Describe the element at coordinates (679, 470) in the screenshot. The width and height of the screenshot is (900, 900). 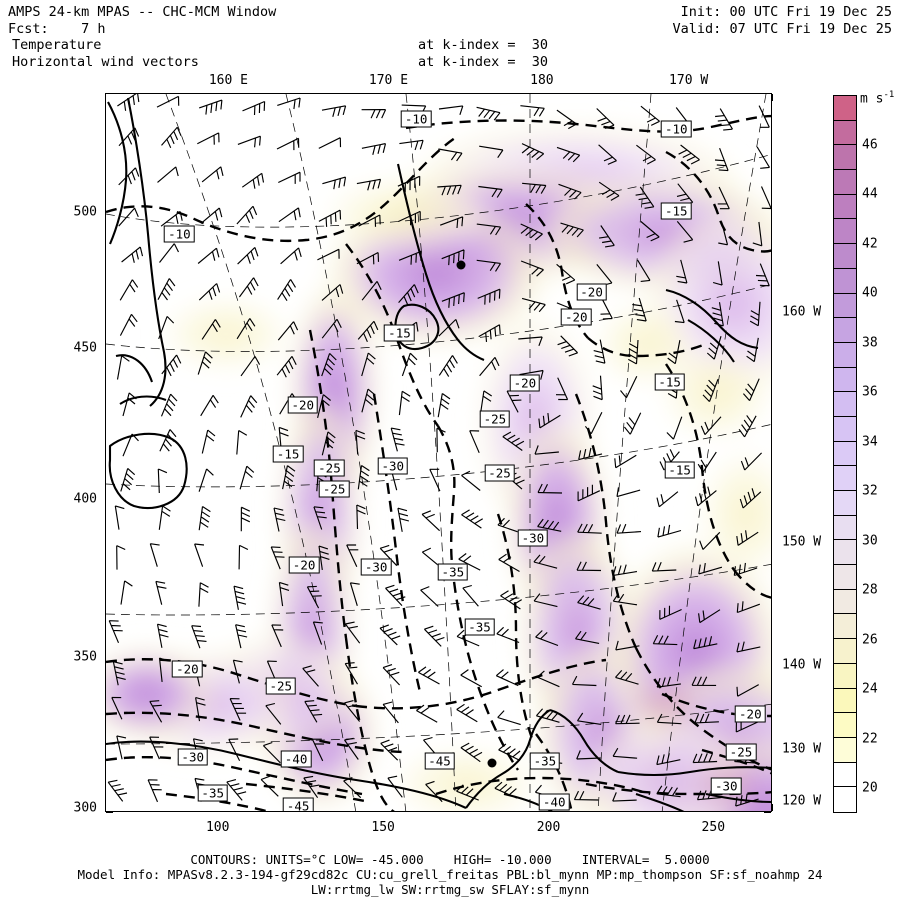
I see `contour-value-label: -15` at that location.